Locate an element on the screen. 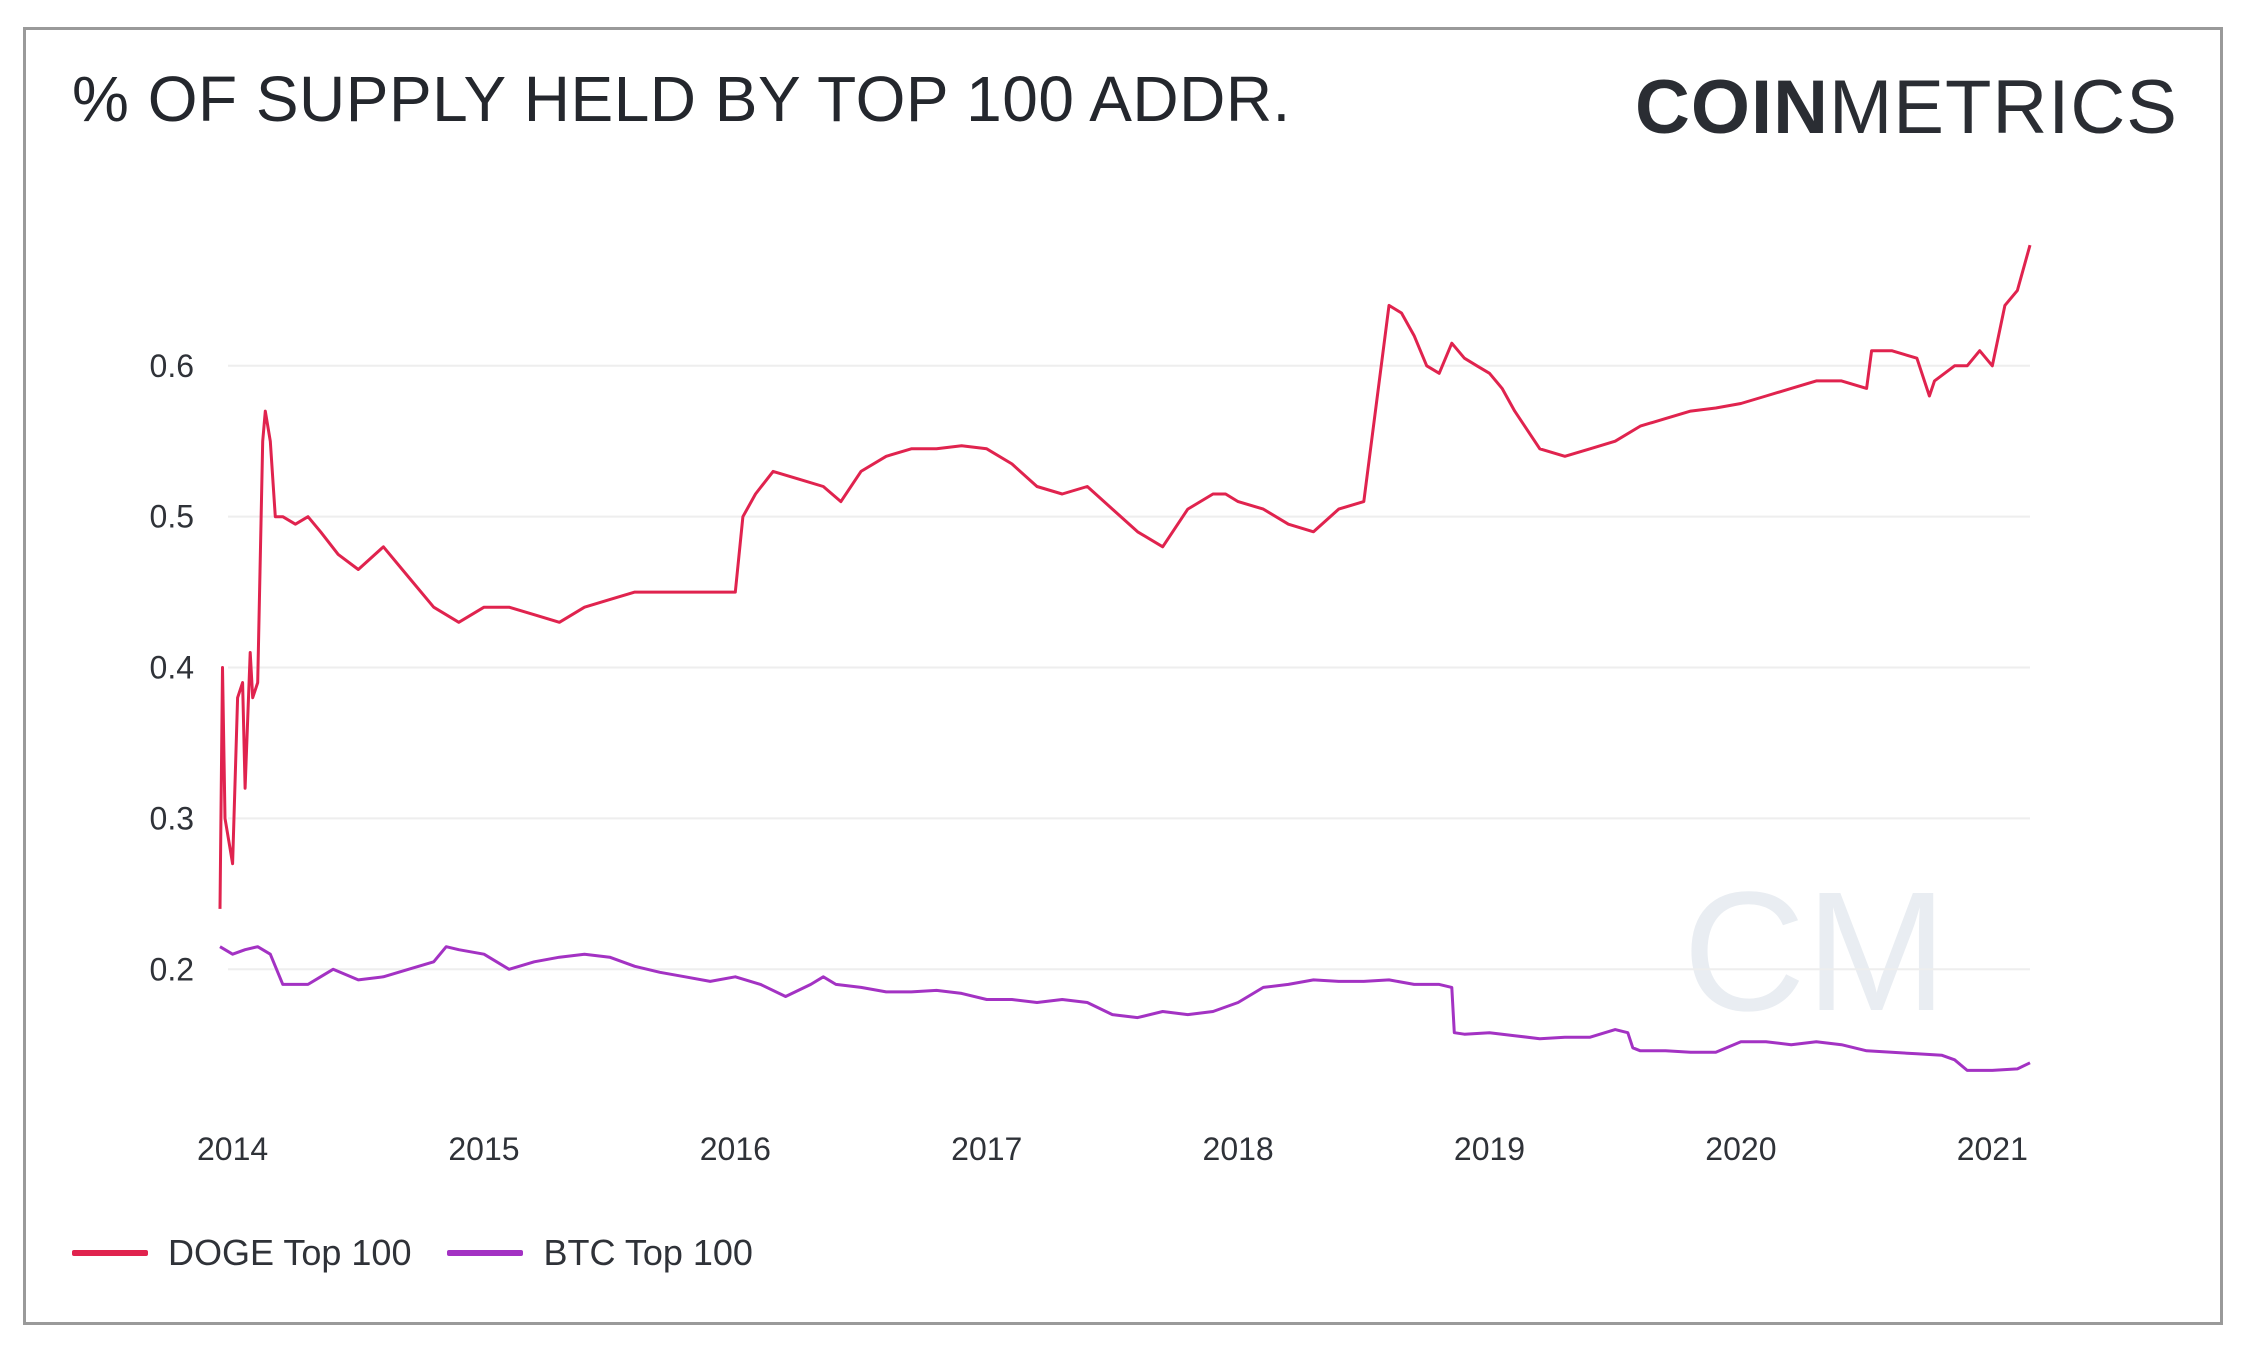 The image size is (2248, 1360). x-tick-label: 2019 is located at coordinates (1489, 1149).